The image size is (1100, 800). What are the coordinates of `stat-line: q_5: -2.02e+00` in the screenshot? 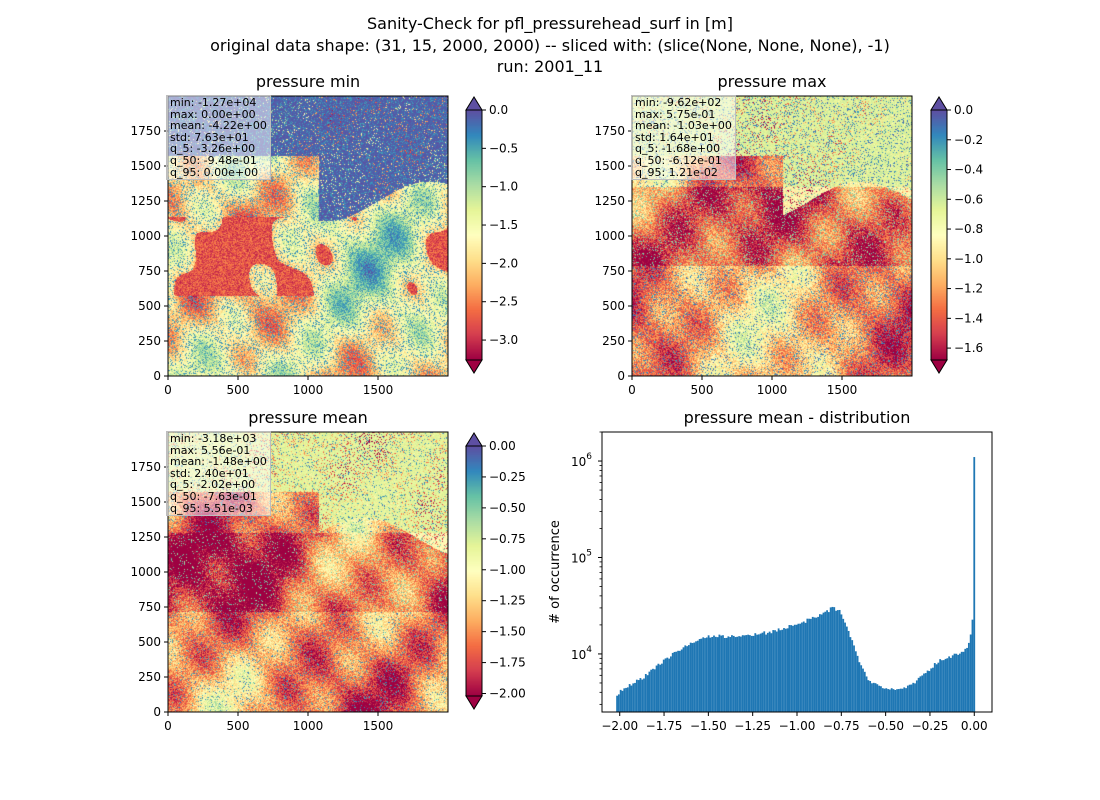 It's located at (213, 485).